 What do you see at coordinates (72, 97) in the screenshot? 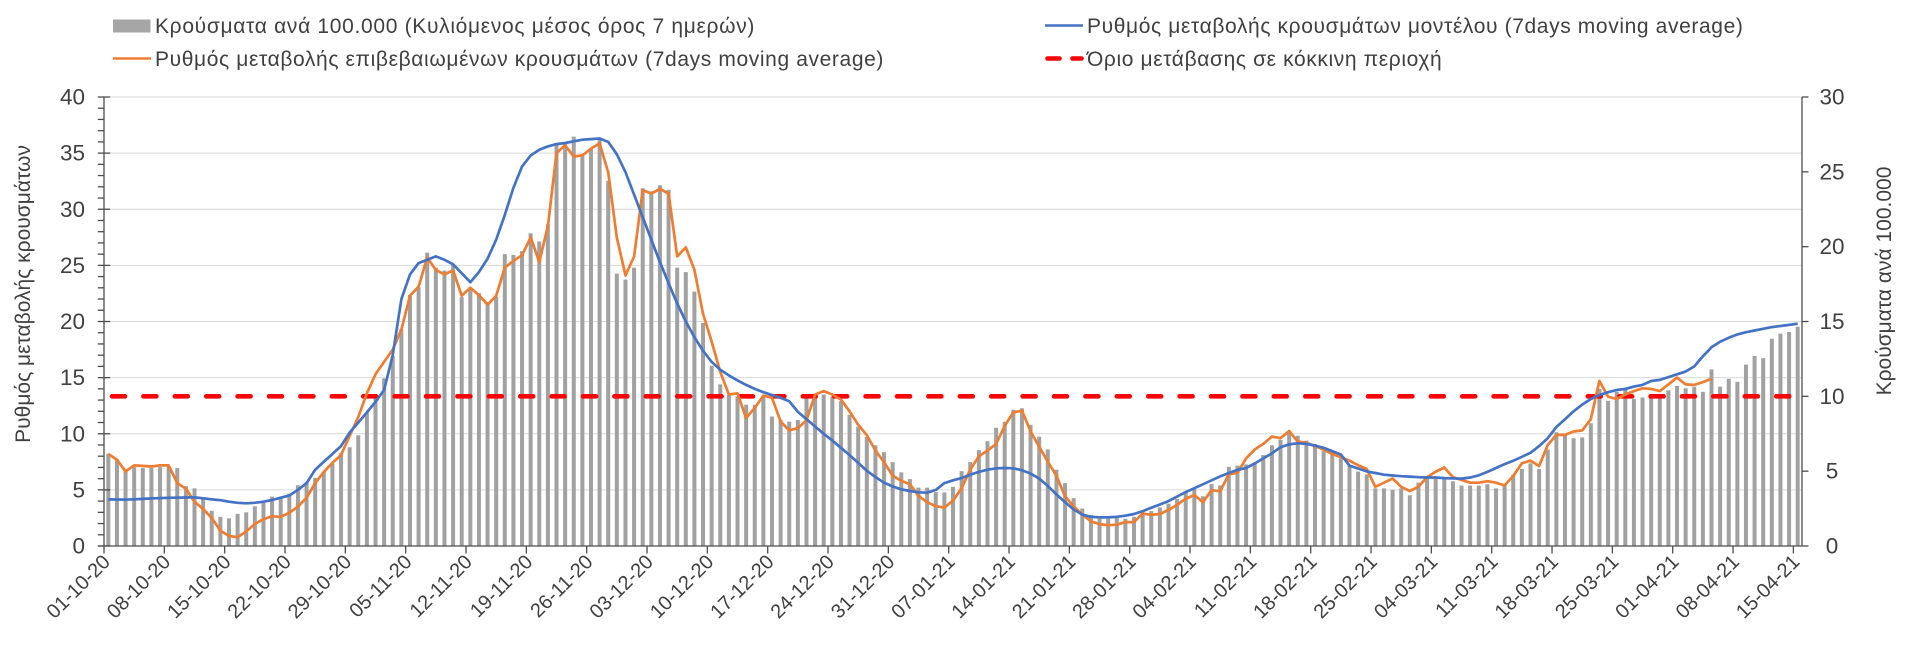
I see `svg-text: 40` at bounding box center [72, 97].